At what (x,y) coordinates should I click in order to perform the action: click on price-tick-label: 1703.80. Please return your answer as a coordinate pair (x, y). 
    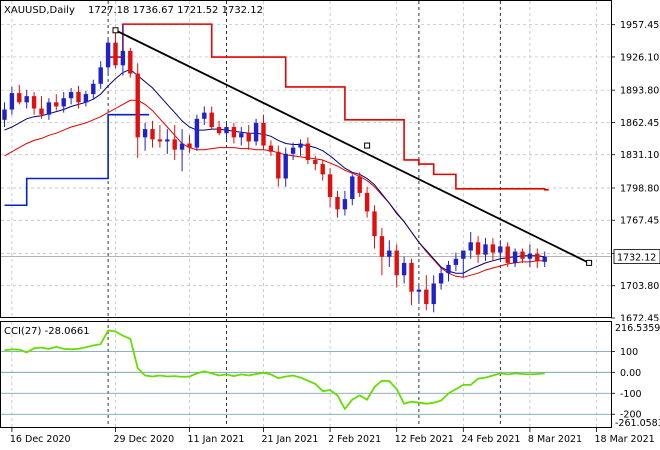
    Looking at the image, I should click on (639, 286).